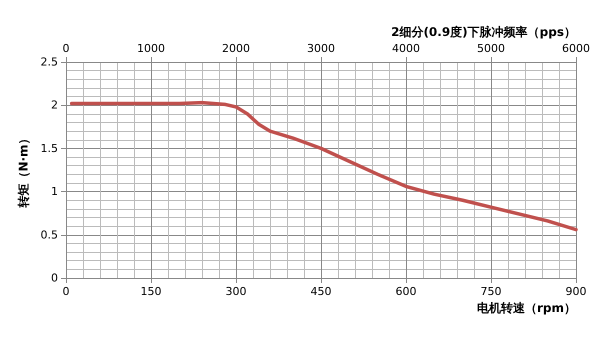  Describe the element at coordinates (54, 105) in the screenshot. I see `y-tick-label: 2` at that location.